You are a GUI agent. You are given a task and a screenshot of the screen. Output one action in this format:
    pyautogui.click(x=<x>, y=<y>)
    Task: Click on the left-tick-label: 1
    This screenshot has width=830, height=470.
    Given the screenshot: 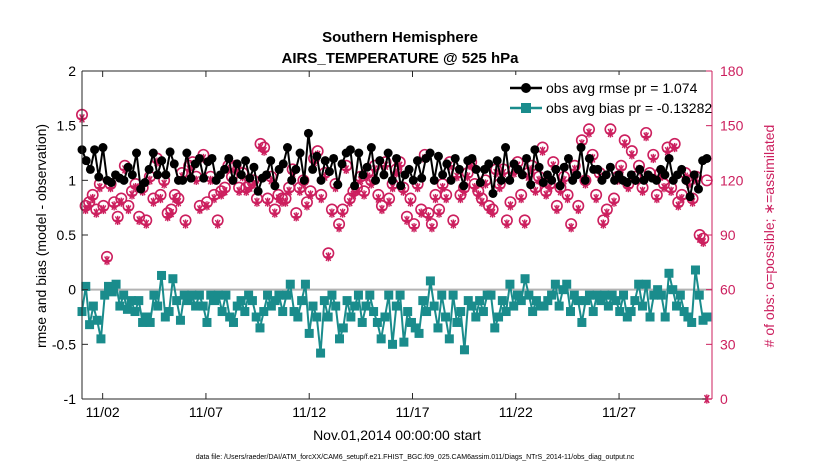 What is the action you would take?
    pyautogui.click(x=72, y=180)
    